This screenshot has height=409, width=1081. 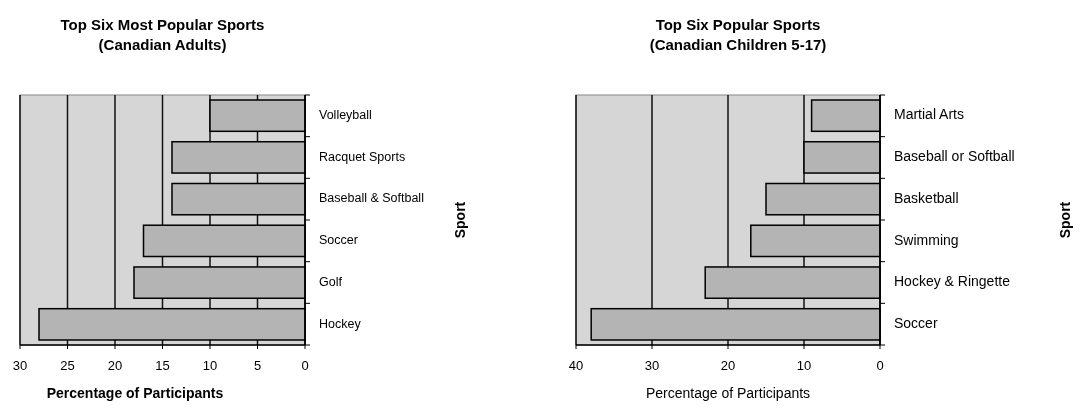 I want to click on y-tick-label: Swimming, so click(x=926, y=239).